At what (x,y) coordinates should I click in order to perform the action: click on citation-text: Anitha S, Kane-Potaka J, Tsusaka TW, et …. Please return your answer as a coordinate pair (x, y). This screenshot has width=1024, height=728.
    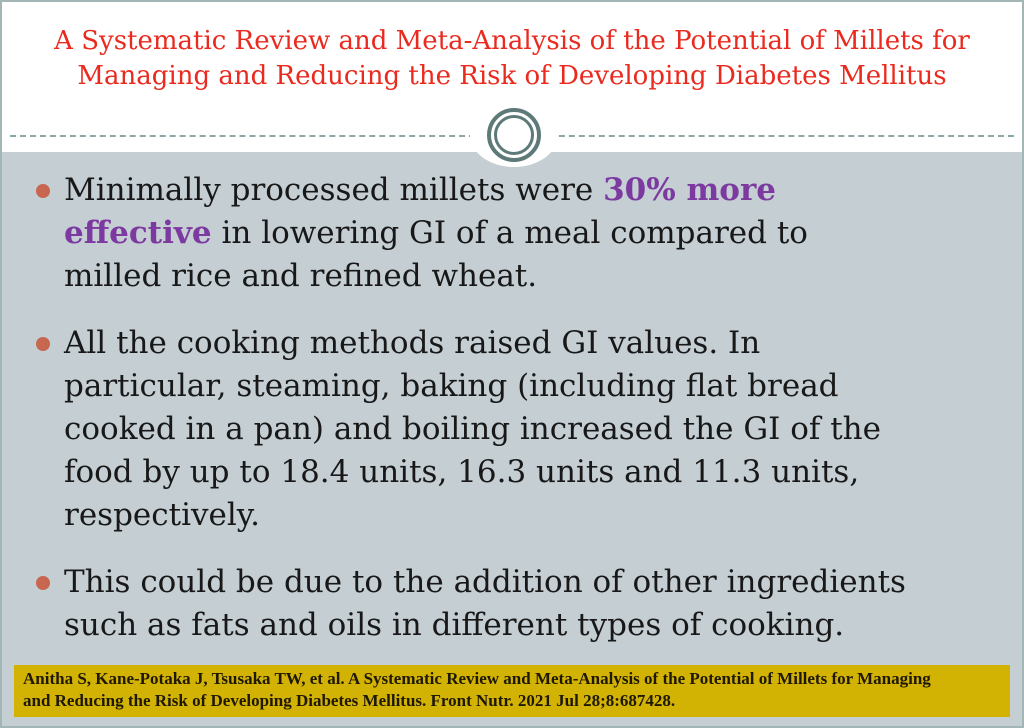
    Looking at the image, I should click on (477, 689).